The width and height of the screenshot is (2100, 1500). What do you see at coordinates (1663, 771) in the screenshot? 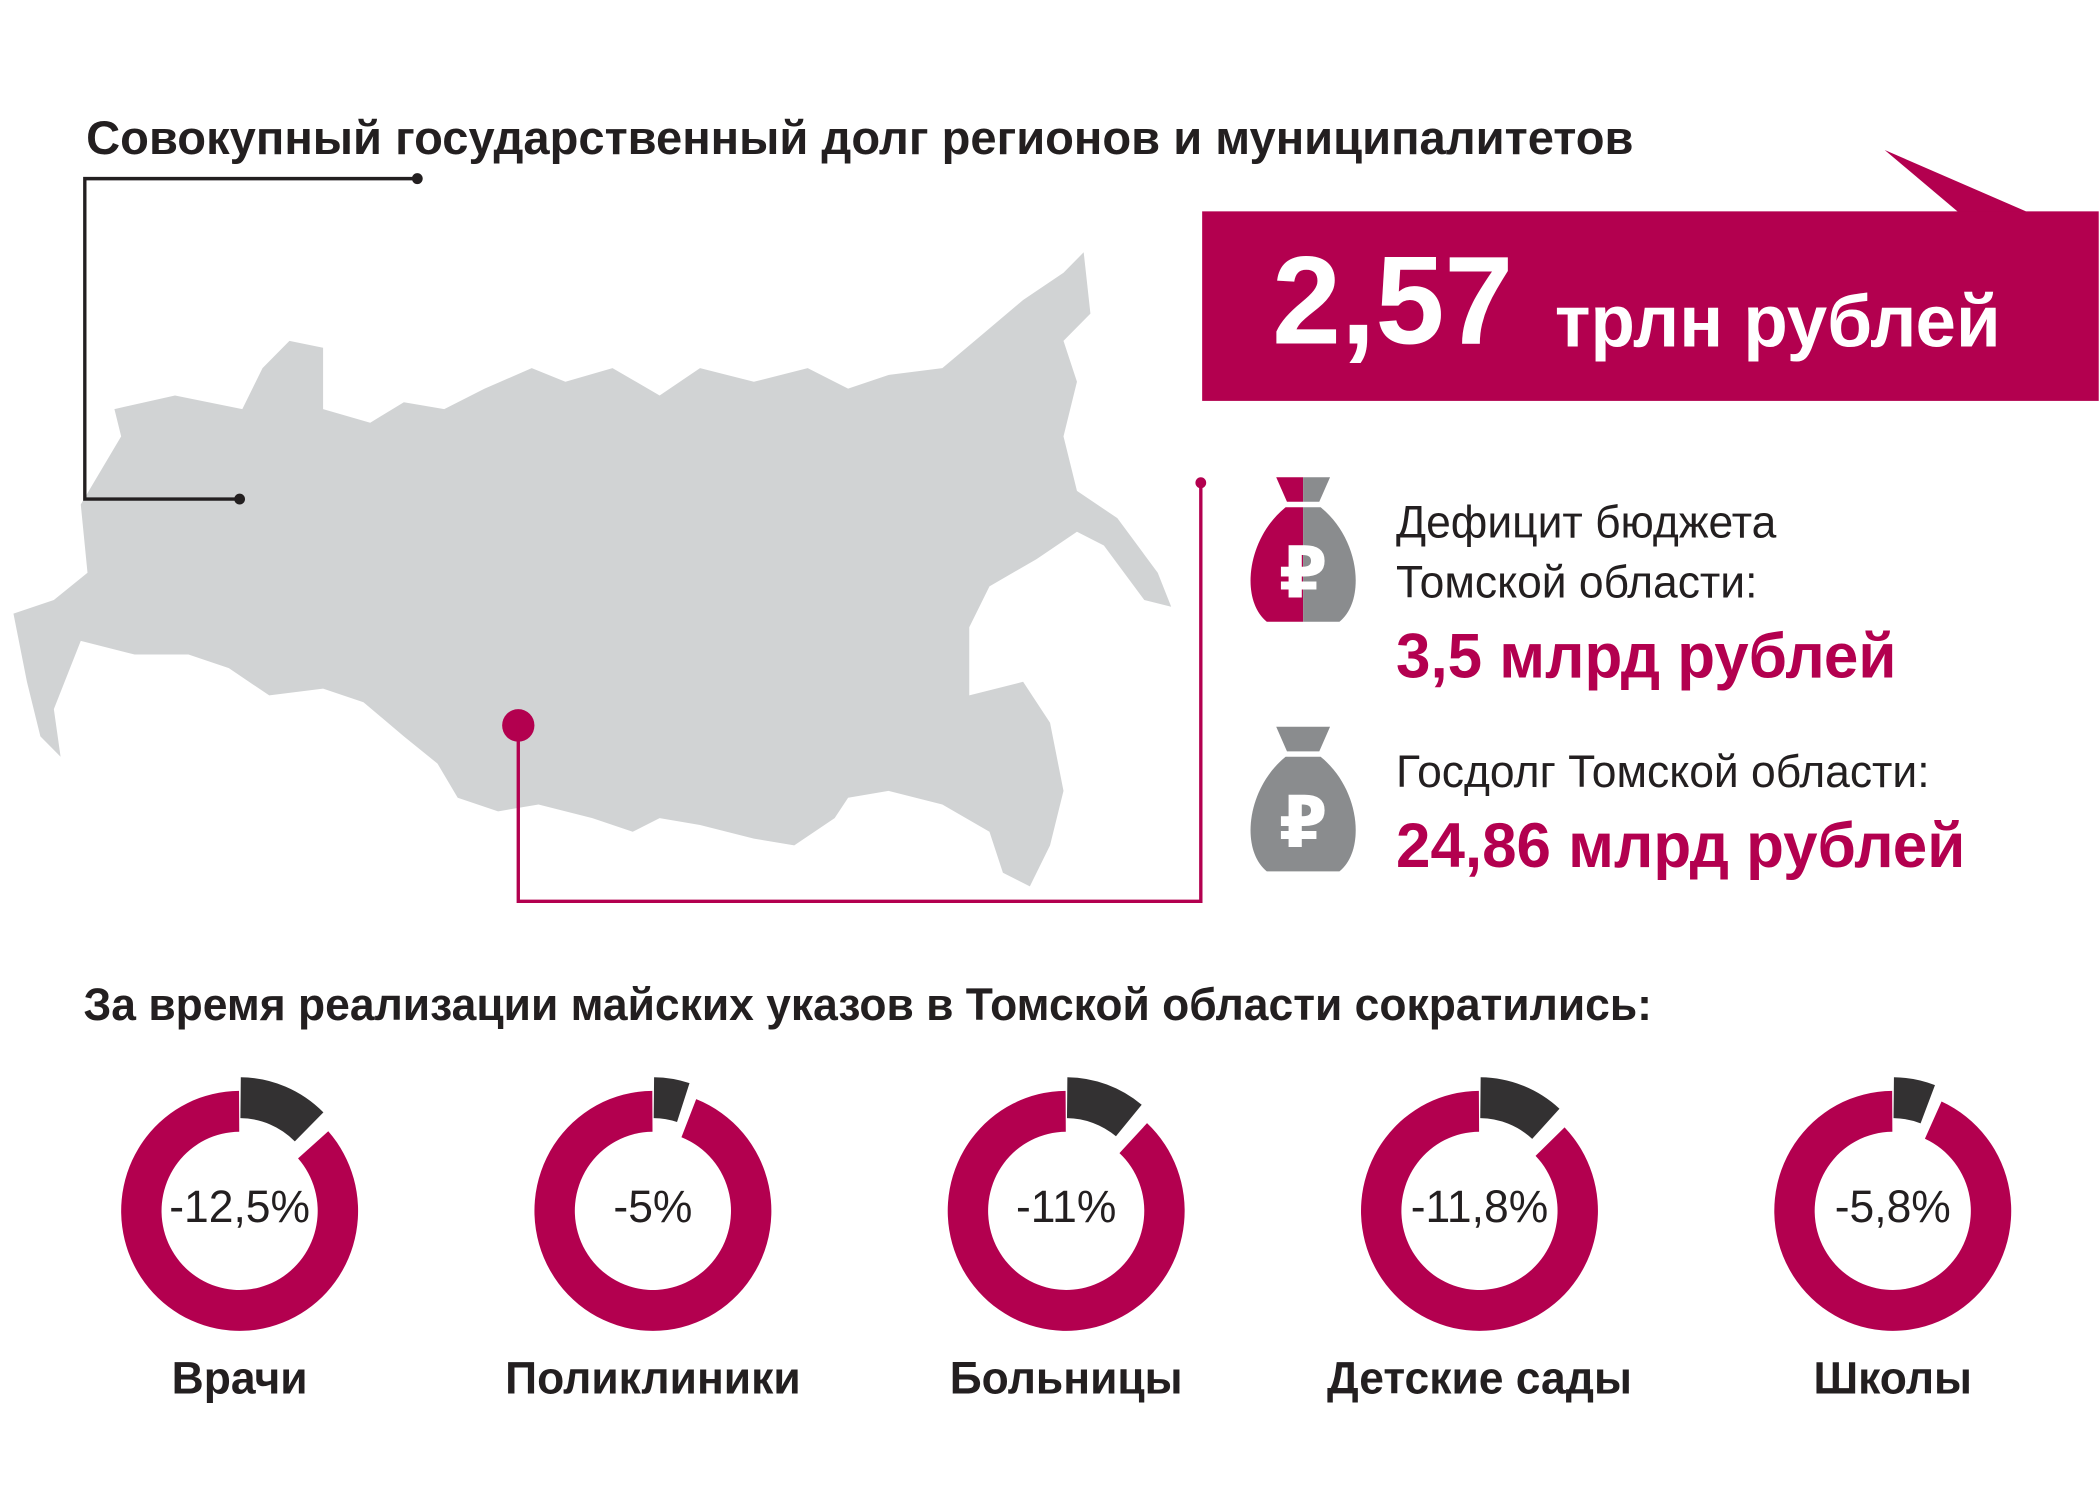
I see `debt-label: Госдолг Томской области:` at bounding box center [1663, 771].